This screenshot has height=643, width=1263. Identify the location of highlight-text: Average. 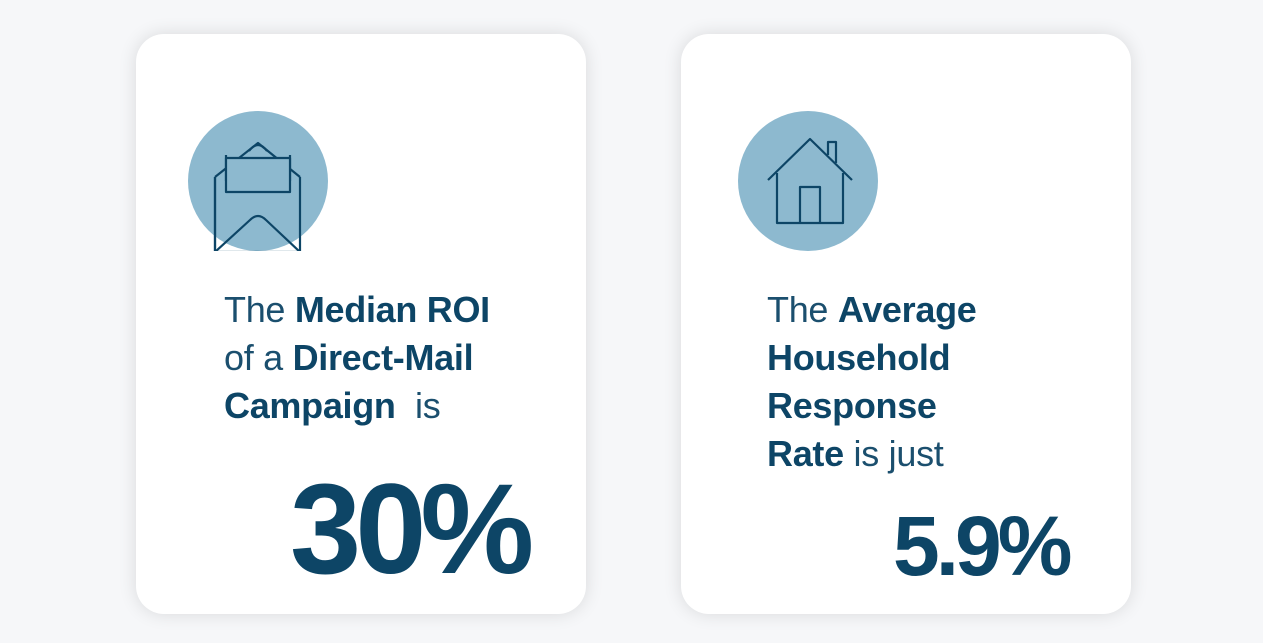
(907, 309).